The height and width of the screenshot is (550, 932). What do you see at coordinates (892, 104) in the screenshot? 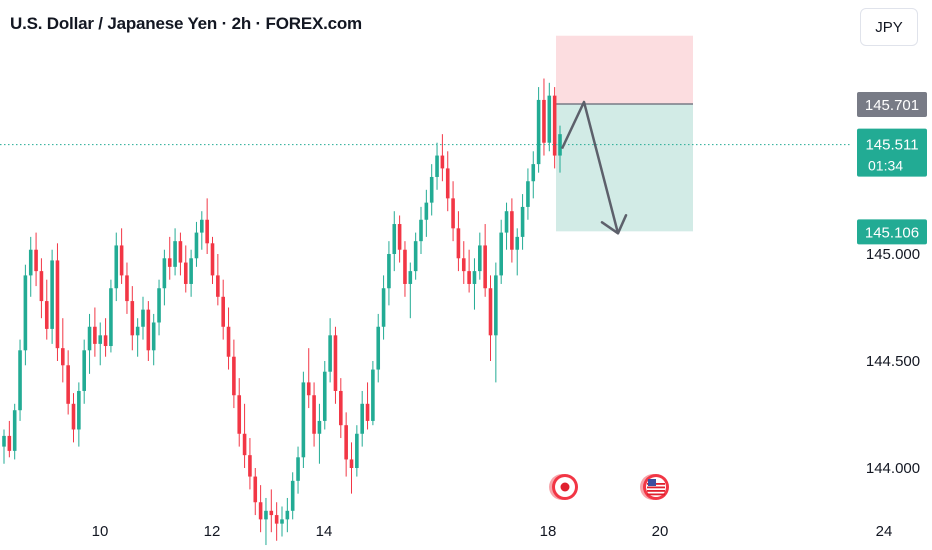
I see `entry-price-tag` at bounding box center [892, 104].